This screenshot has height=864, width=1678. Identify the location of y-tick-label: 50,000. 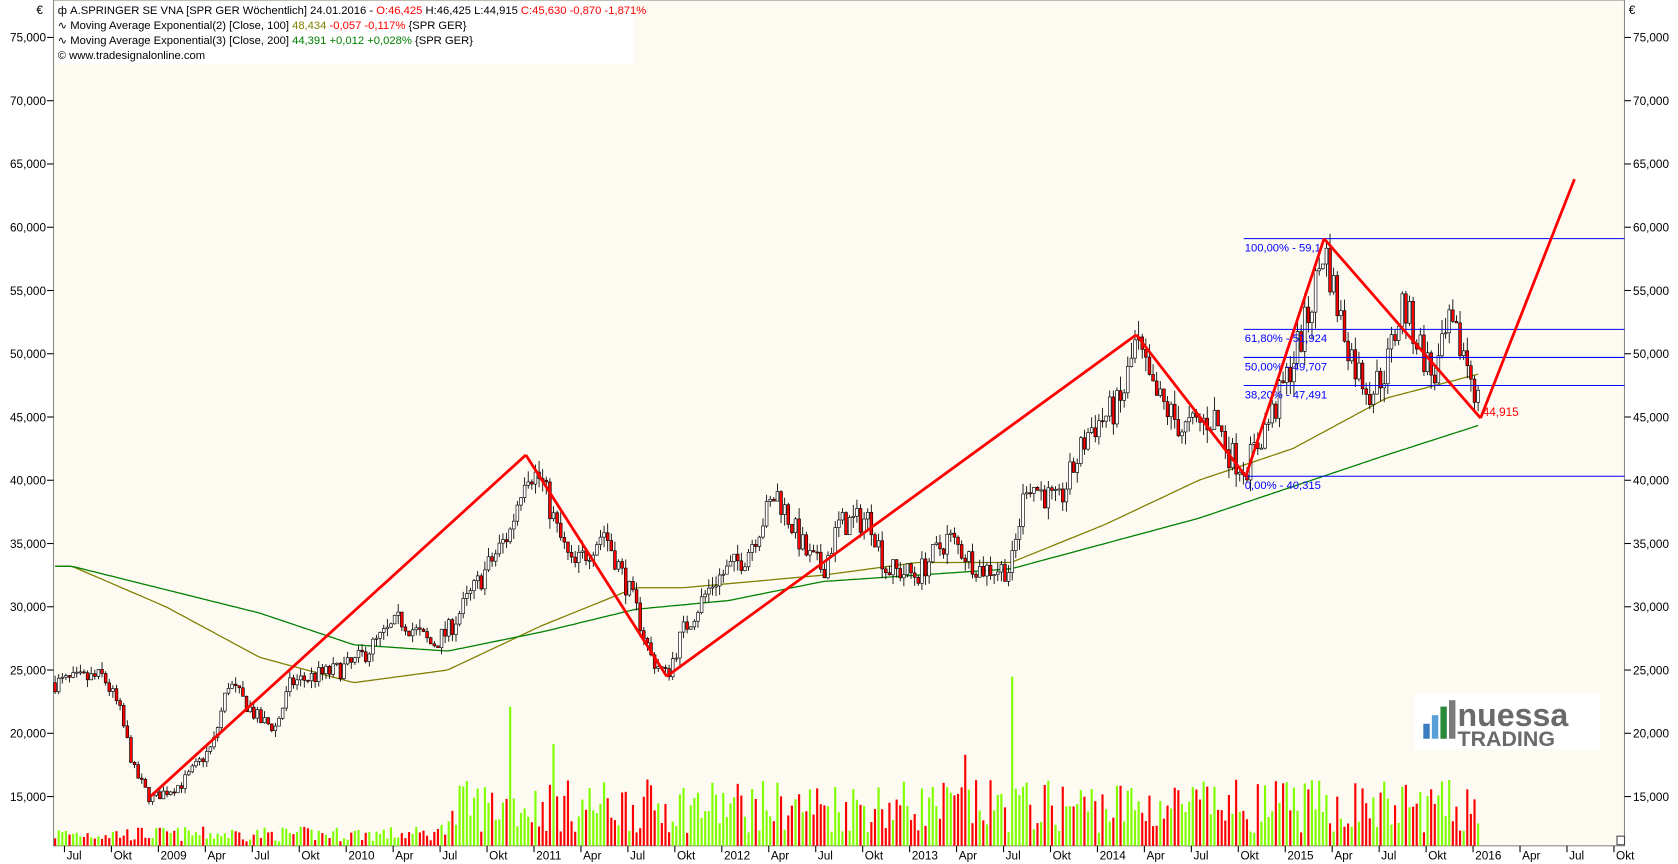
(1651, 354).